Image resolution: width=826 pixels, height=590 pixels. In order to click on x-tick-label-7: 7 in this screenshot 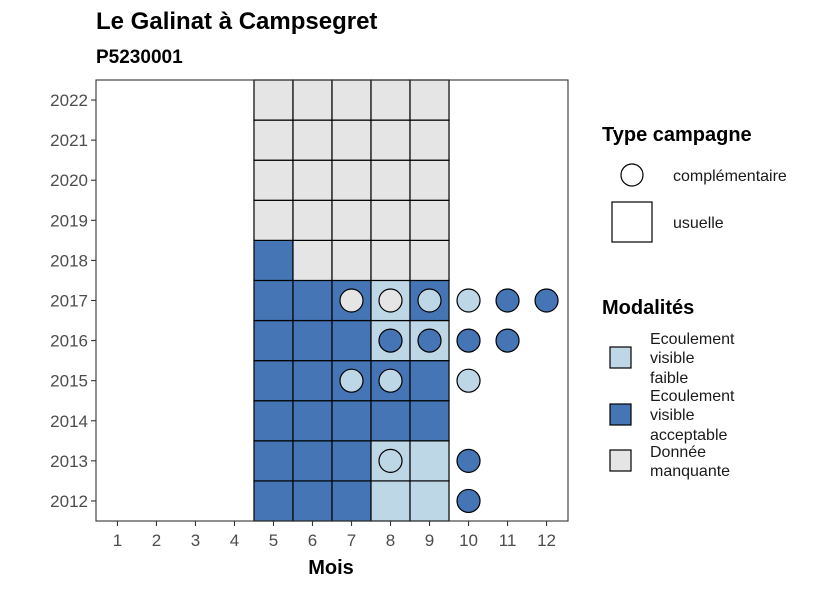, I will do `click(351, 540)`.